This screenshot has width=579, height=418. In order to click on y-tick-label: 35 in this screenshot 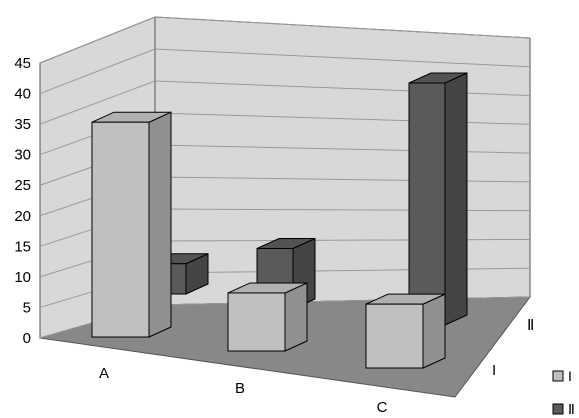, I will do `click(22, 124)`.